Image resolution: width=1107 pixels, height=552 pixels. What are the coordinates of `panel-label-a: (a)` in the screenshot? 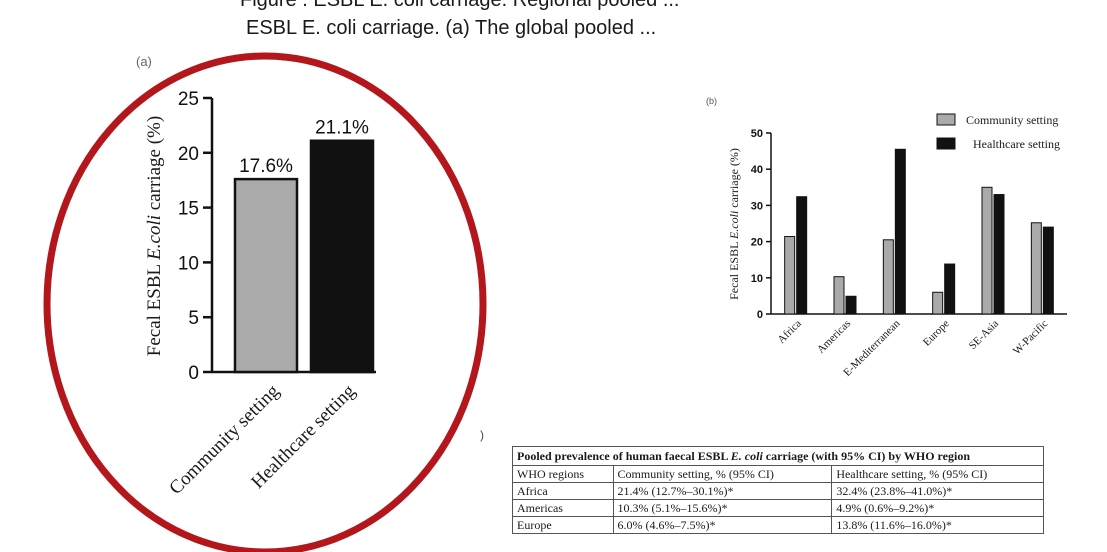 It's located at (144, 61).